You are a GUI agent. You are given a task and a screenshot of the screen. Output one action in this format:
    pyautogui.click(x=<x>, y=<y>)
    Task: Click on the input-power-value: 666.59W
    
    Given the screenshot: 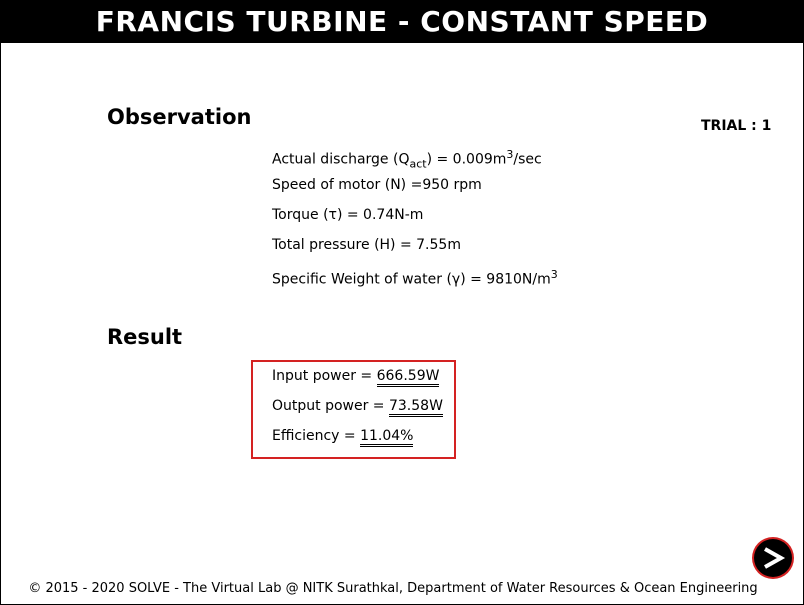 What is the action you would take?
    pyautogui.click(x=408, y=377)
    